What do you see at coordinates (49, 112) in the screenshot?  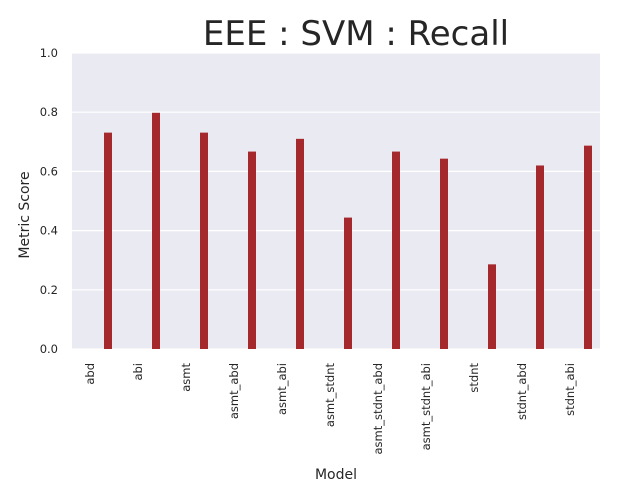 I see `y-tick-label: 0.8` at bounding box center [49, 112].